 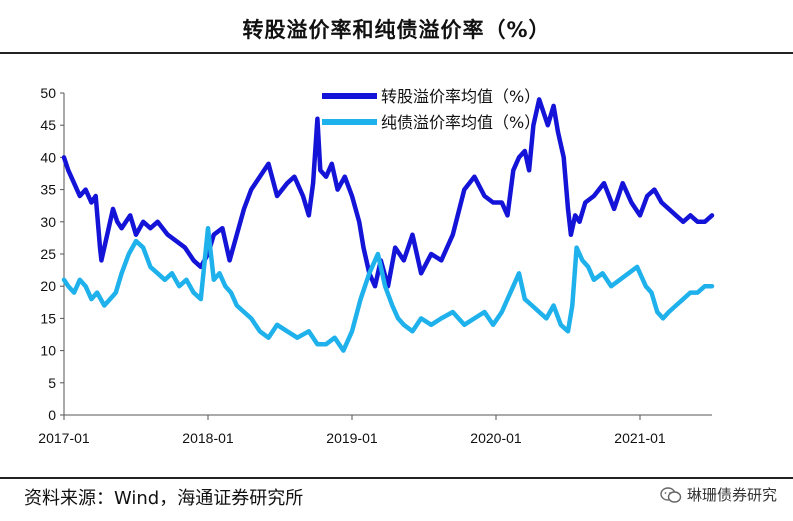 I want to click on legend-label-1: 转股溢价率均值（%）, so click(x=460, y=96).